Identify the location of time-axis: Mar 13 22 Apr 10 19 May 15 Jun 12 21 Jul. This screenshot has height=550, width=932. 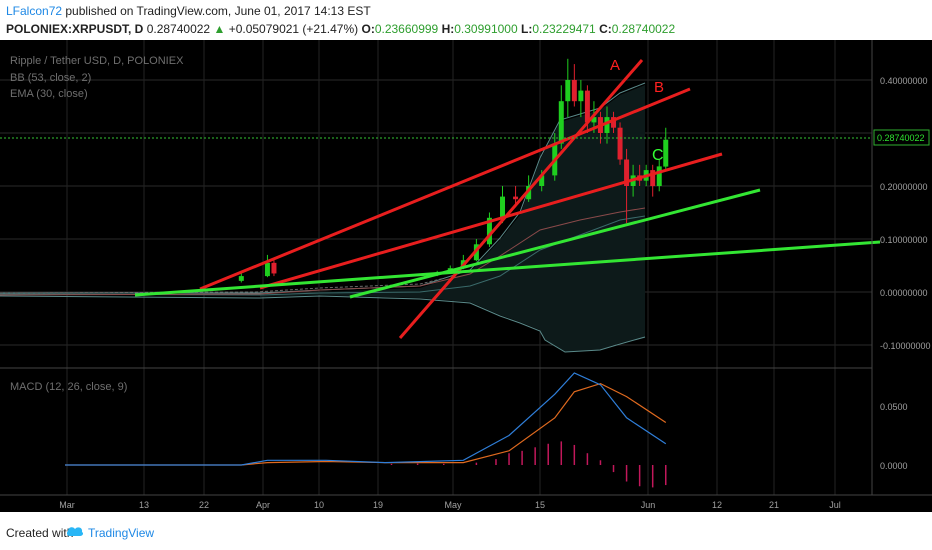
(450, 505).